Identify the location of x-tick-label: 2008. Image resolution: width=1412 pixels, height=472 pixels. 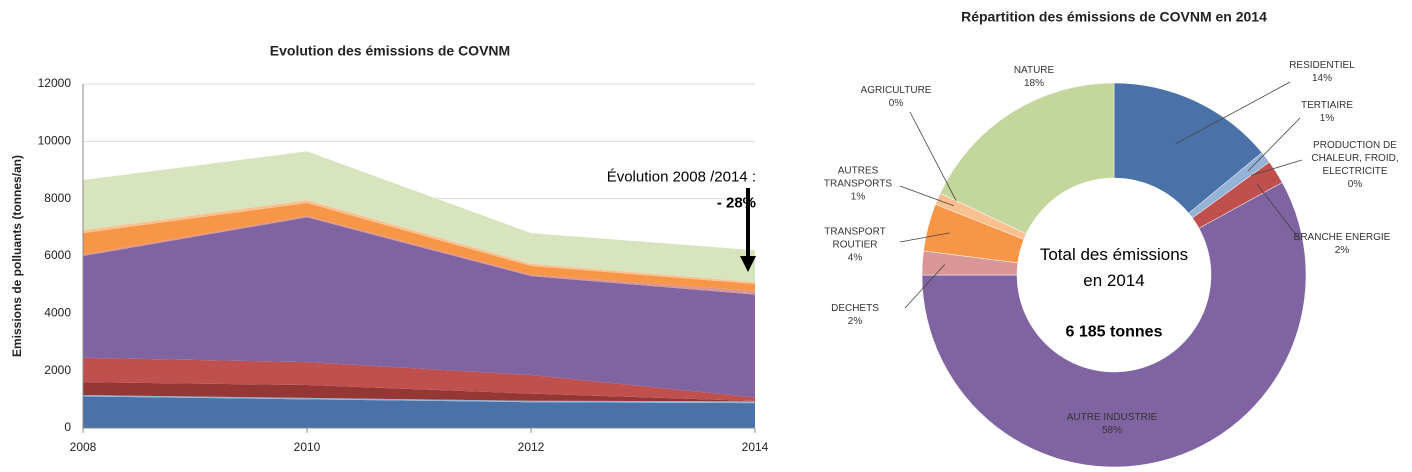
(83, 447).